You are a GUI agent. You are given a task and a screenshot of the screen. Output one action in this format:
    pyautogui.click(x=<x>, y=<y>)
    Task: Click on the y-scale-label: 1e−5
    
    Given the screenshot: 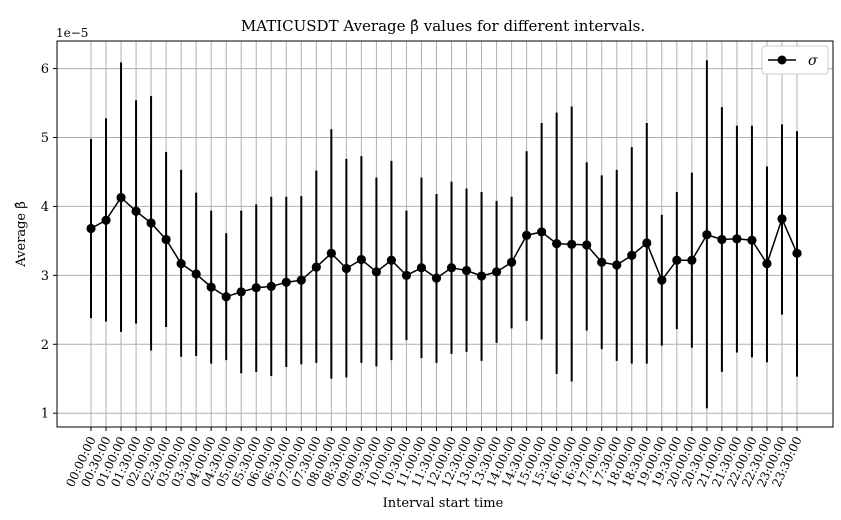 What is the action you would take?
    pyautogui.click(x=72, y=33)
    